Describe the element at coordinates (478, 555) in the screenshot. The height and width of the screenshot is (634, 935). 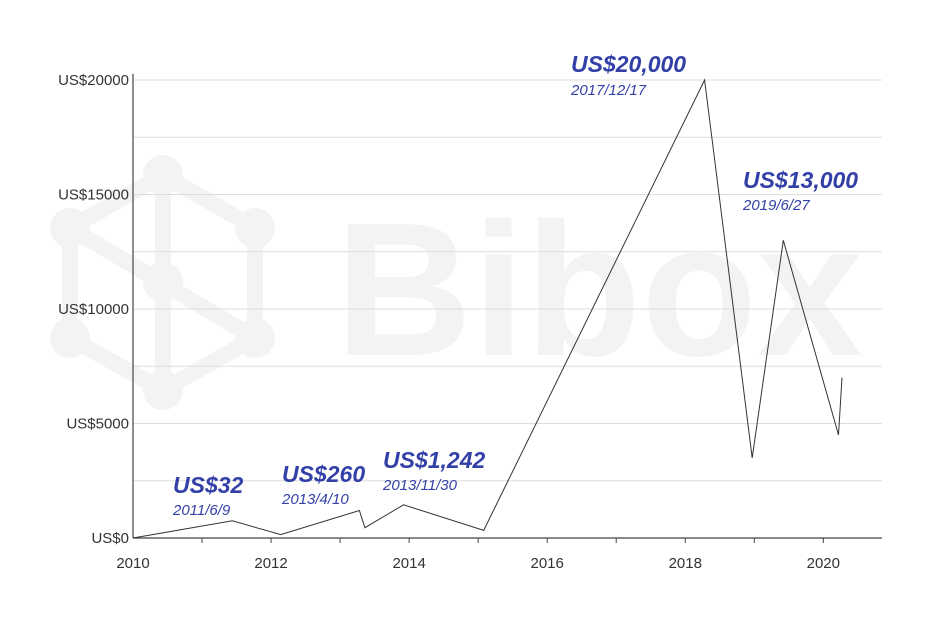
I see `x-axis-ticks: 2010 2012 2014 2016 2018 2020` at that location.